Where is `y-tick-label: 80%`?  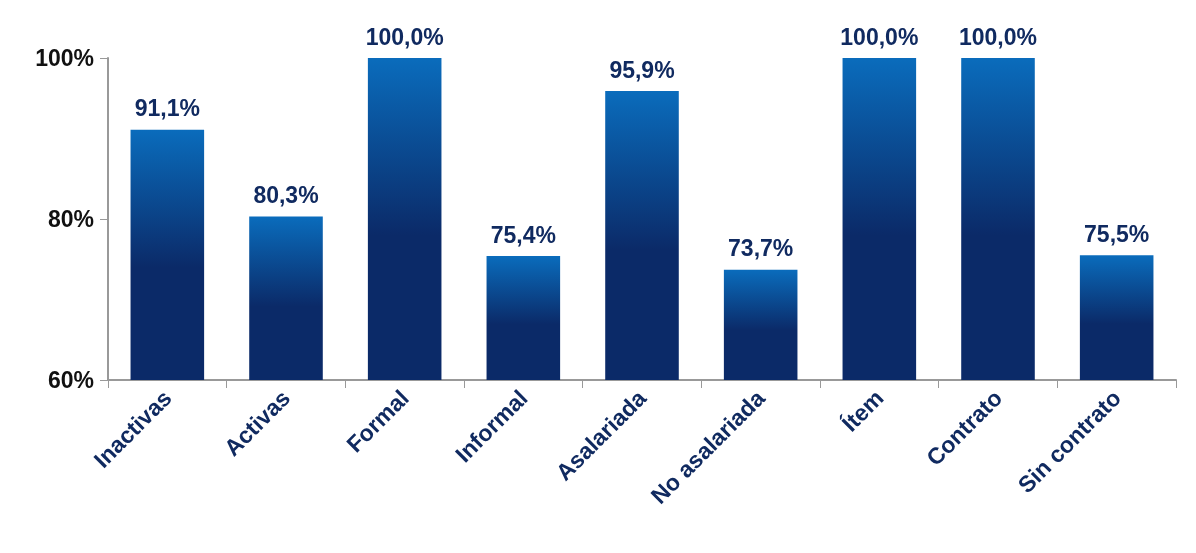 y-tick-label: 80% is located at coordinates (70, 219).